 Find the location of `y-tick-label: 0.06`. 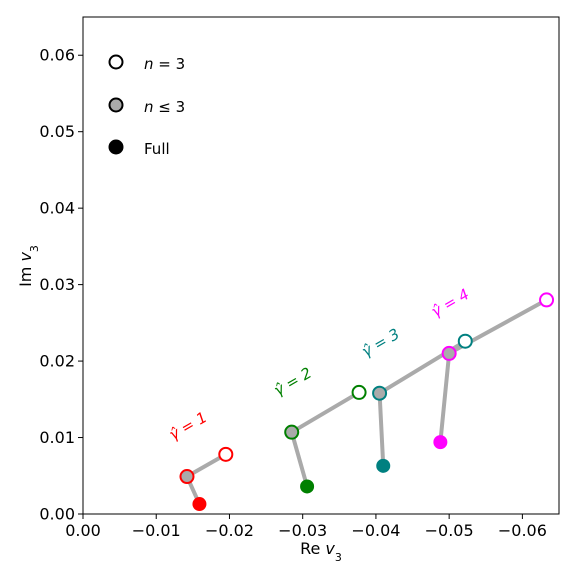

y-tick-label: 0.06 is located at coordinates (57, 55).